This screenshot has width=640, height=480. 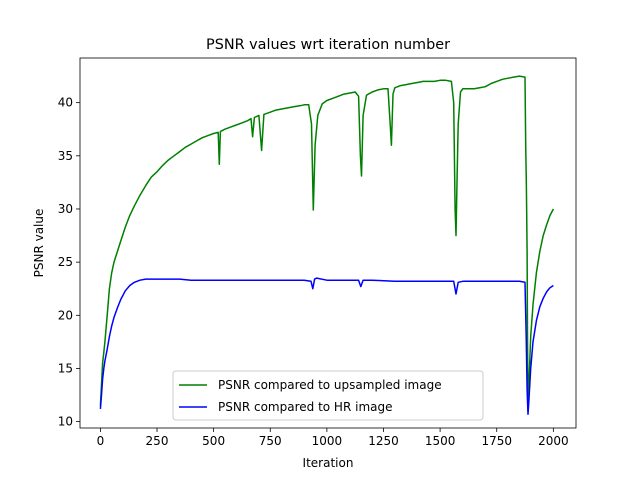 I want to click on legend-box, so click(x=328, y=395).